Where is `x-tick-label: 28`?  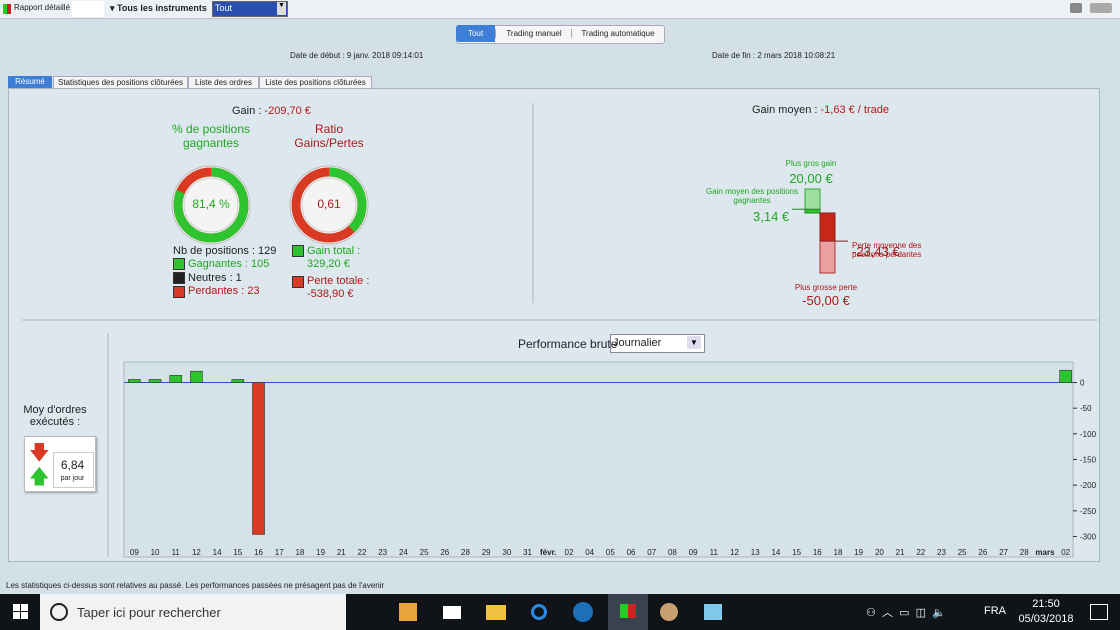
x-tick-label: 28 is located at coordinates (465, 552).